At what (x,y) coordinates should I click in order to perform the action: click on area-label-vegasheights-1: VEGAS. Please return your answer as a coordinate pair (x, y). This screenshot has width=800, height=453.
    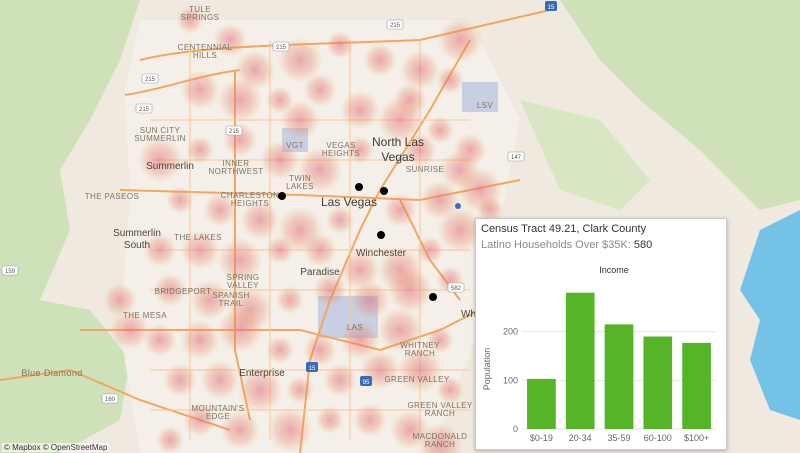
    Looking at the image, I should click on (341, 145).